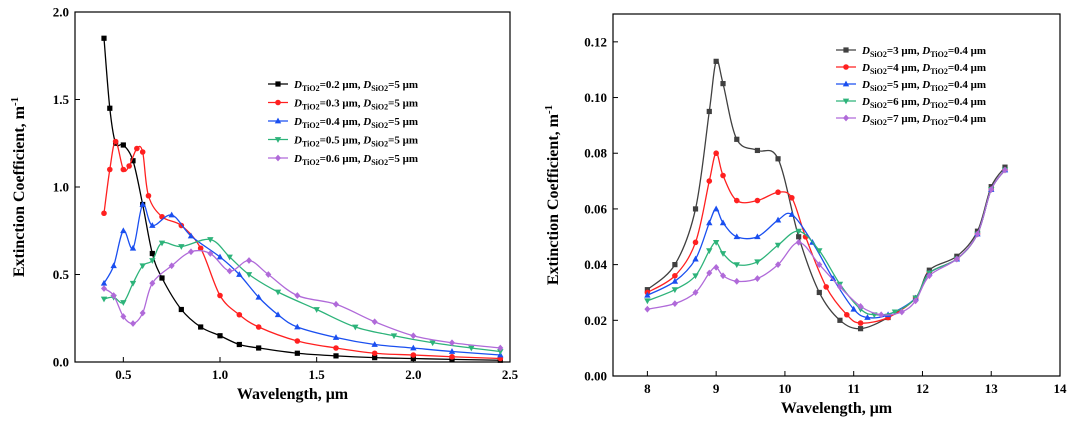  What do you see at coordinates (18, 187) in the screenshot?
I see `y-axis-title: Extinction Coefficient, m-1` at bounding box center [18, 187].